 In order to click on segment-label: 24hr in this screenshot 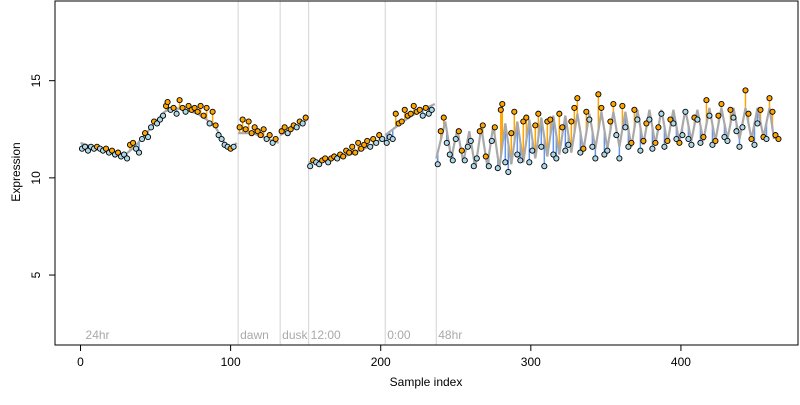, I will do `click(98, 335)`.